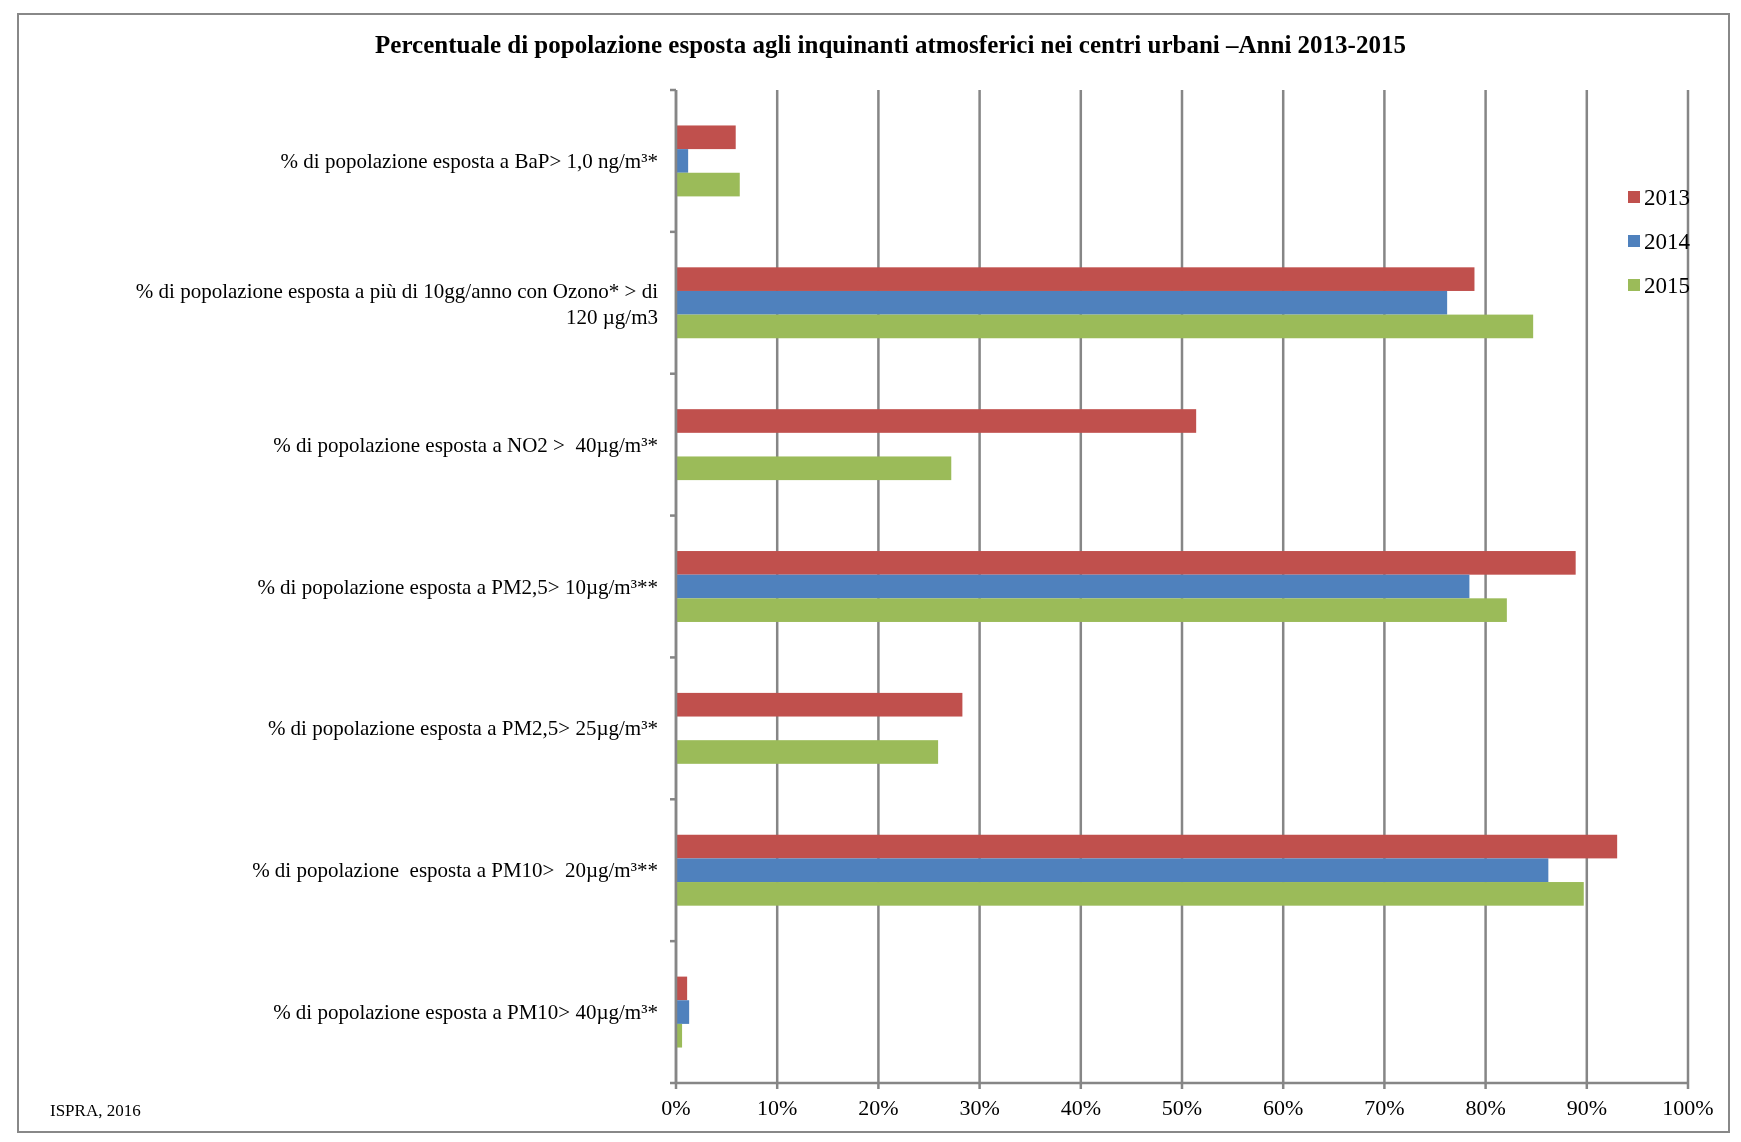 The width and height of the screenshot is (1741, 1142). Describe the element at coordinates (777, 1107) in the screenshot. I see `x-tick-label: 10%` at that location.